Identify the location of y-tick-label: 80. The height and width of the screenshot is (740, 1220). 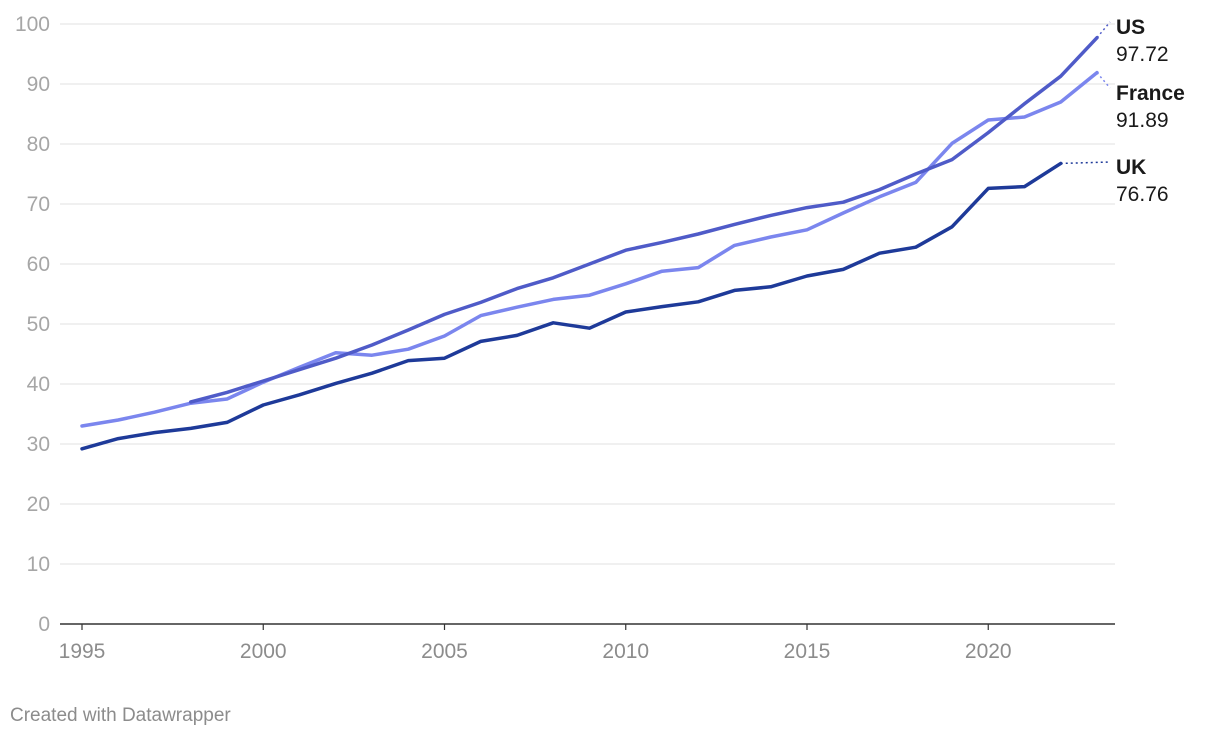
(38, 144).